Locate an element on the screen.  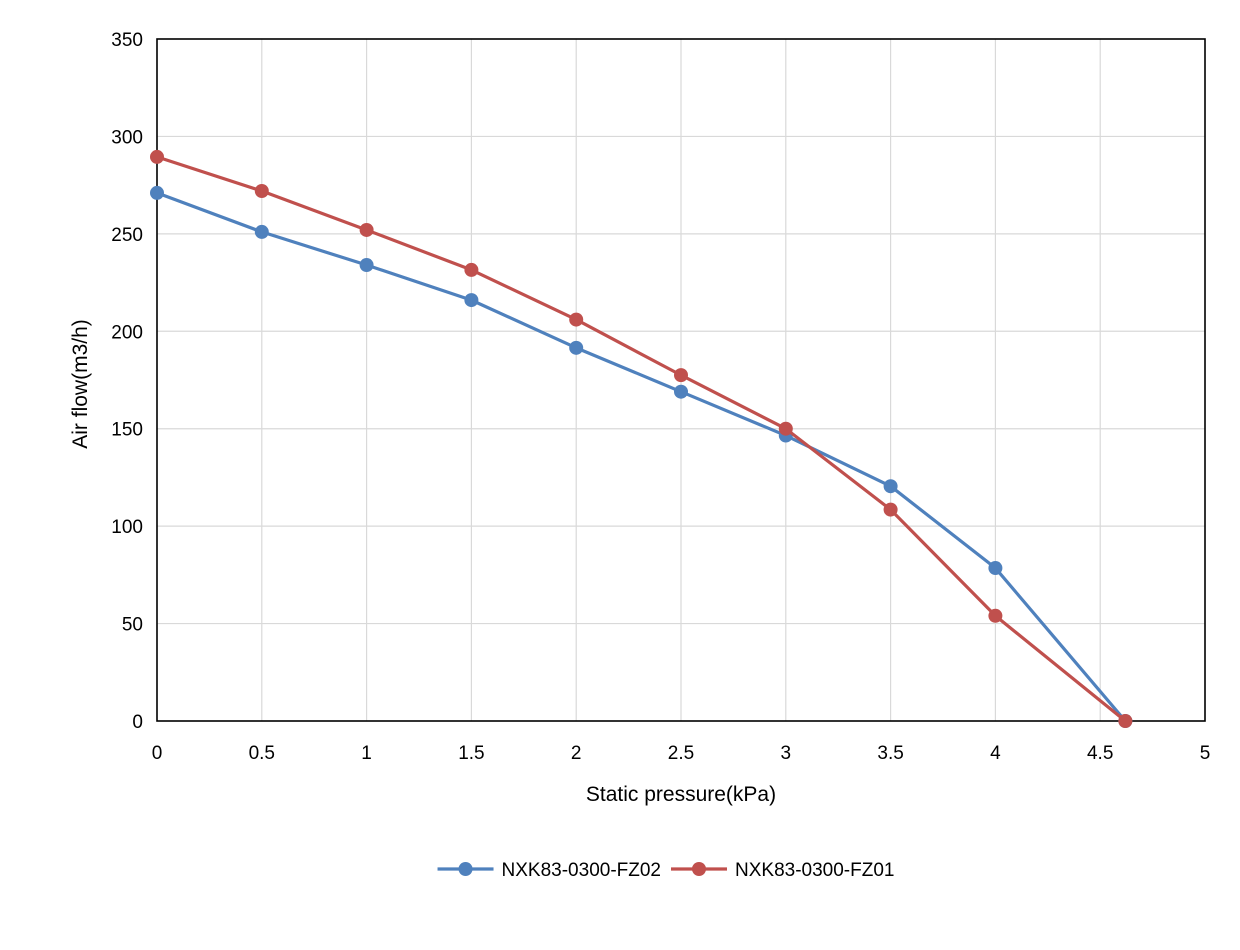
y-axis-title: Air flow(m3/h) is located at coordinates (80, 384).